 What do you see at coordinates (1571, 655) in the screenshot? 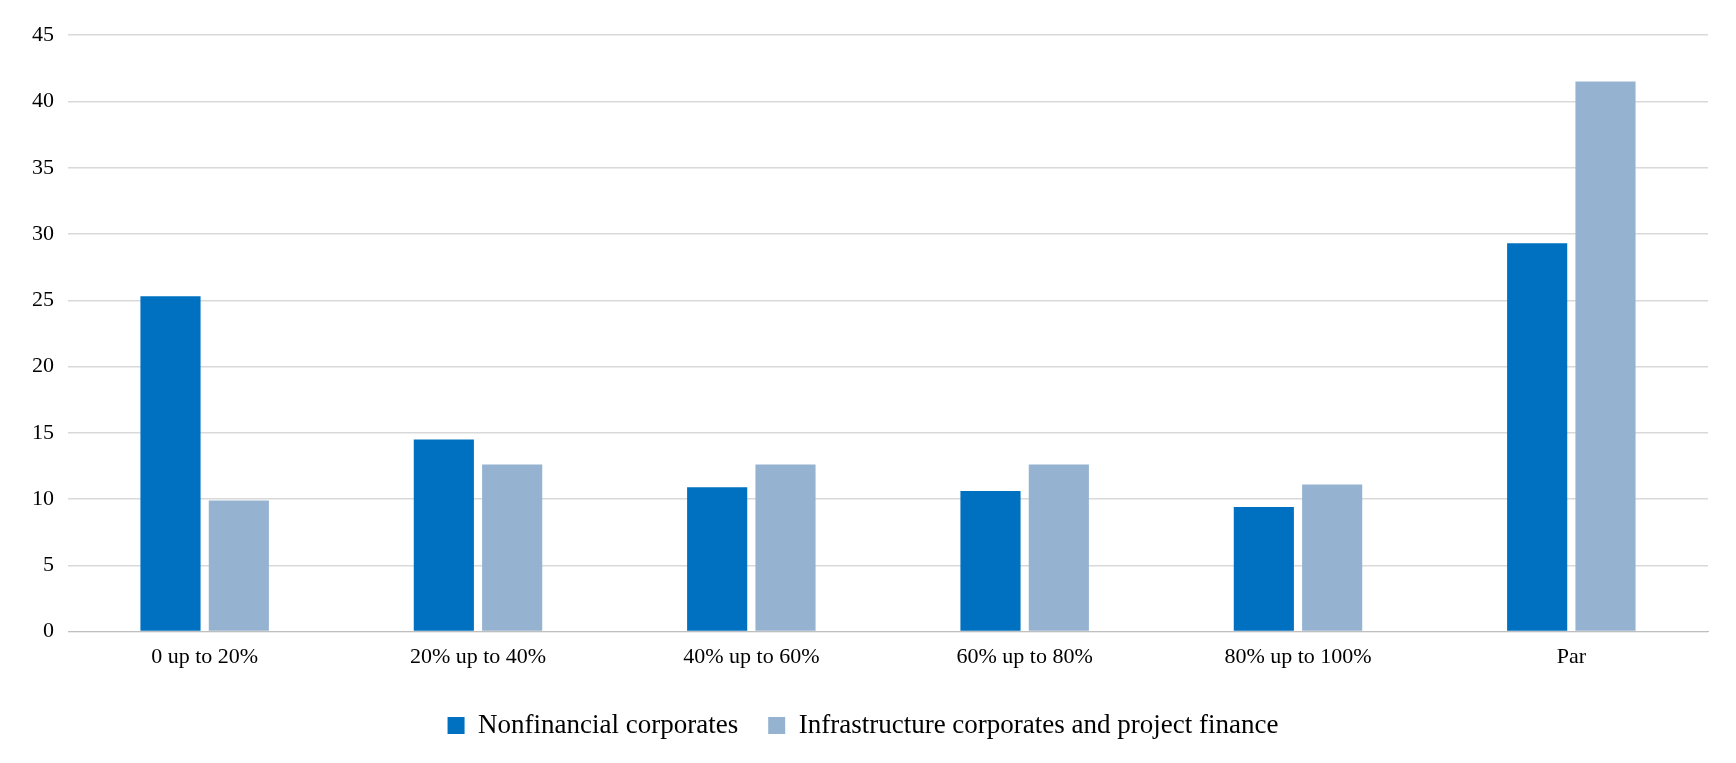
I see `x-tick-label: Par` at bounding box center [1571, 655].